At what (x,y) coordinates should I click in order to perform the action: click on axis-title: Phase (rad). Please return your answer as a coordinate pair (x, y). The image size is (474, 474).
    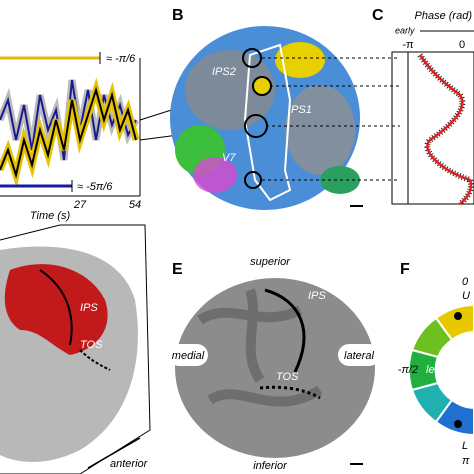
    Looking at the image, I should click on (444, 16).